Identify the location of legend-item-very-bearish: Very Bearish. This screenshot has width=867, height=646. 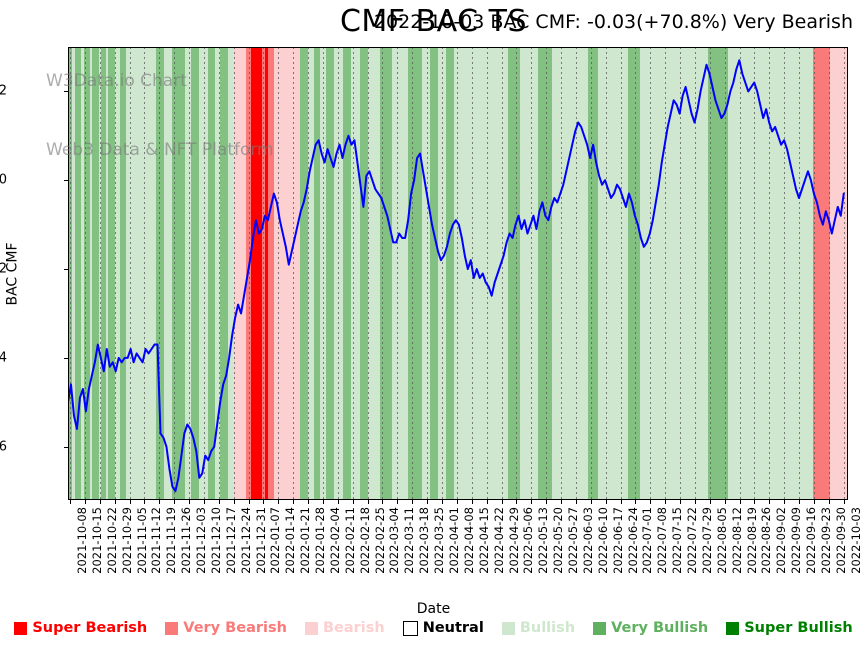
(226, 628).